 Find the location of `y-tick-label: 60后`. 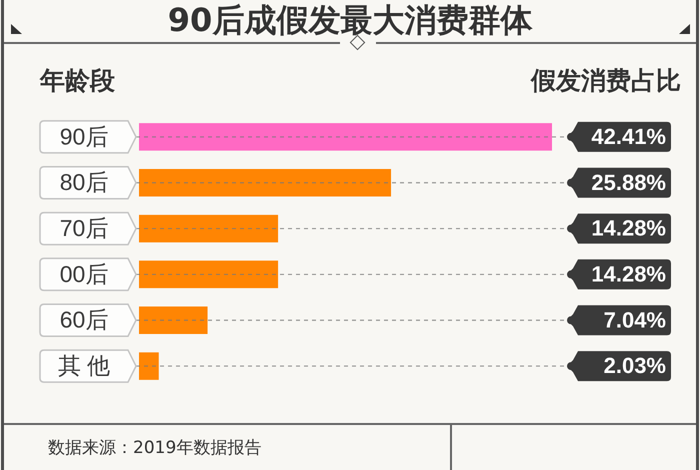

y-tick-label: 60后 is located at coordinates (84, 319).